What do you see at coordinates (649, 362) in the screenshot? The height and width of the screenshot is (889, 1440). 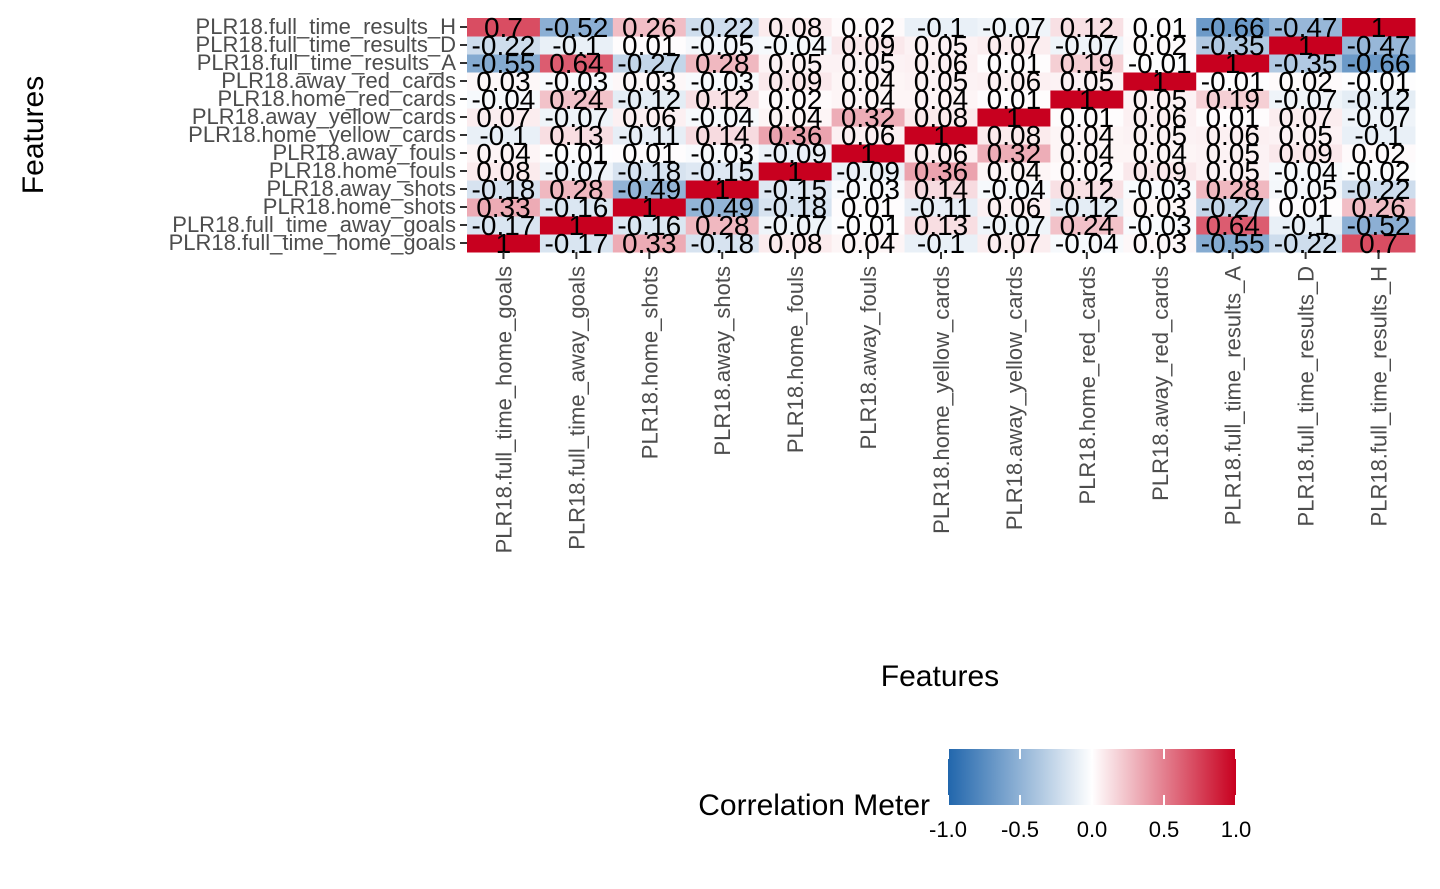 I see `x-tick-label: PLR18.home_shots` at bounding box center [649, 362].